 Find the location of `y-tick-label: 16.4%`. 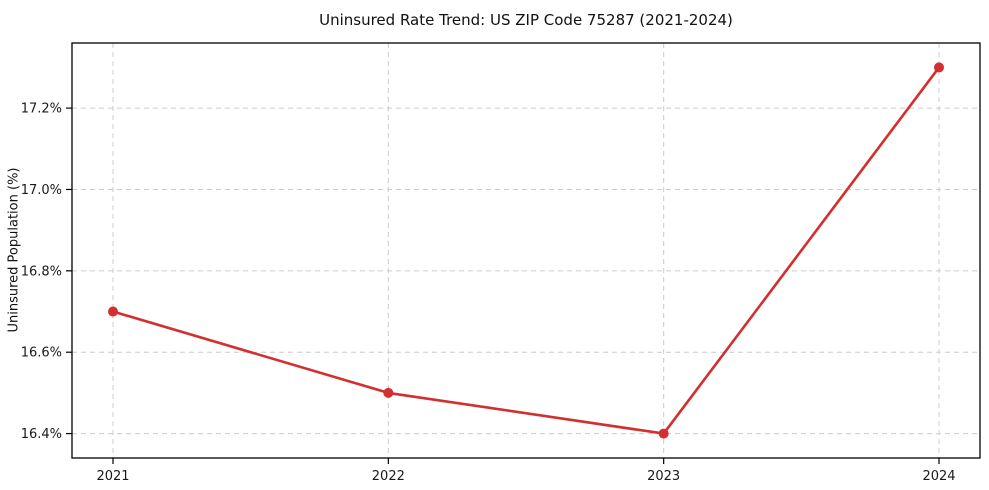

y-tick-label: 16.4% is located at coordinates (41, 434).